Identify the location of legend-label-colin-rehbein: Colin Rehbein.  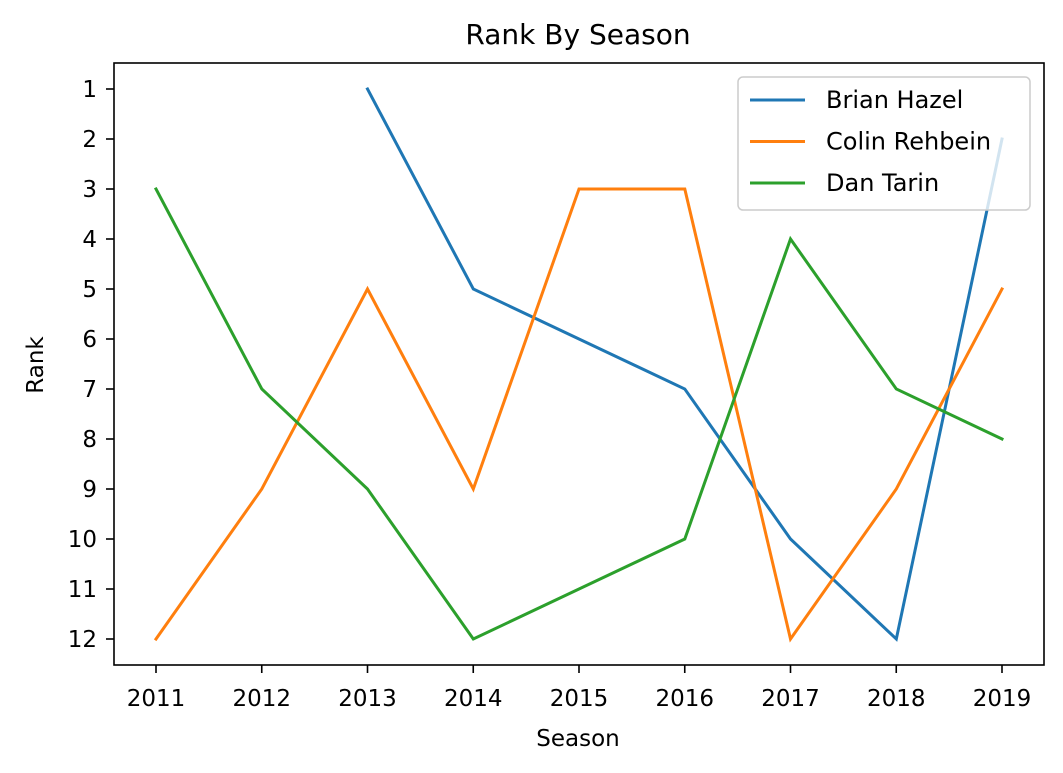
(908, 142).